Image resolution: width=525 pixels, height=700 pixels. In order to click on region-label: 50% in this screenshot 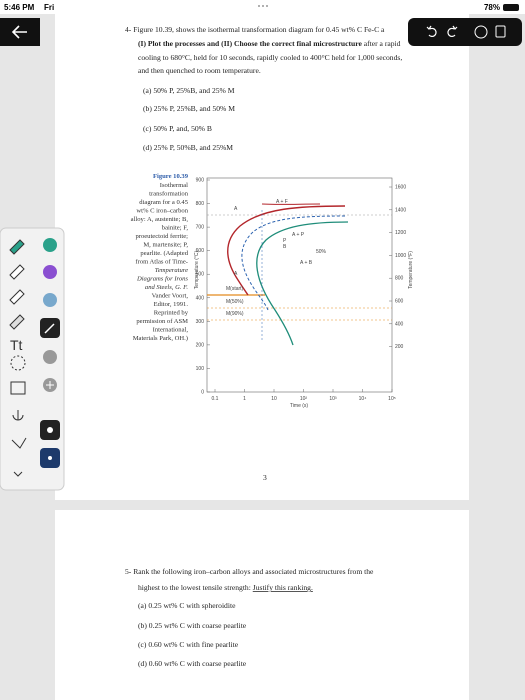, I will do `click(321, 252)`.